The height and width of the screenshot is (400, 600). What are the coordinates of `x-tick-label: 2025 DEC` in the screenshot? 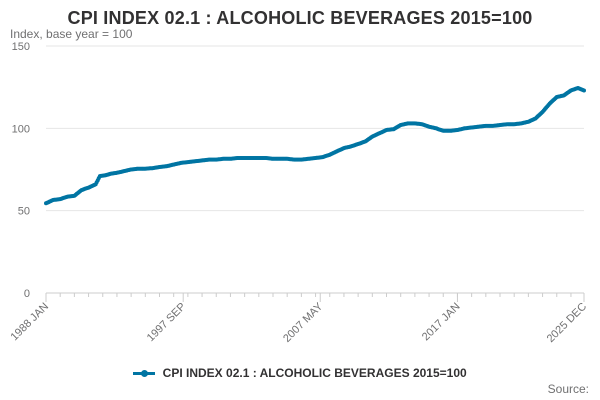 It's located at (567, 323).